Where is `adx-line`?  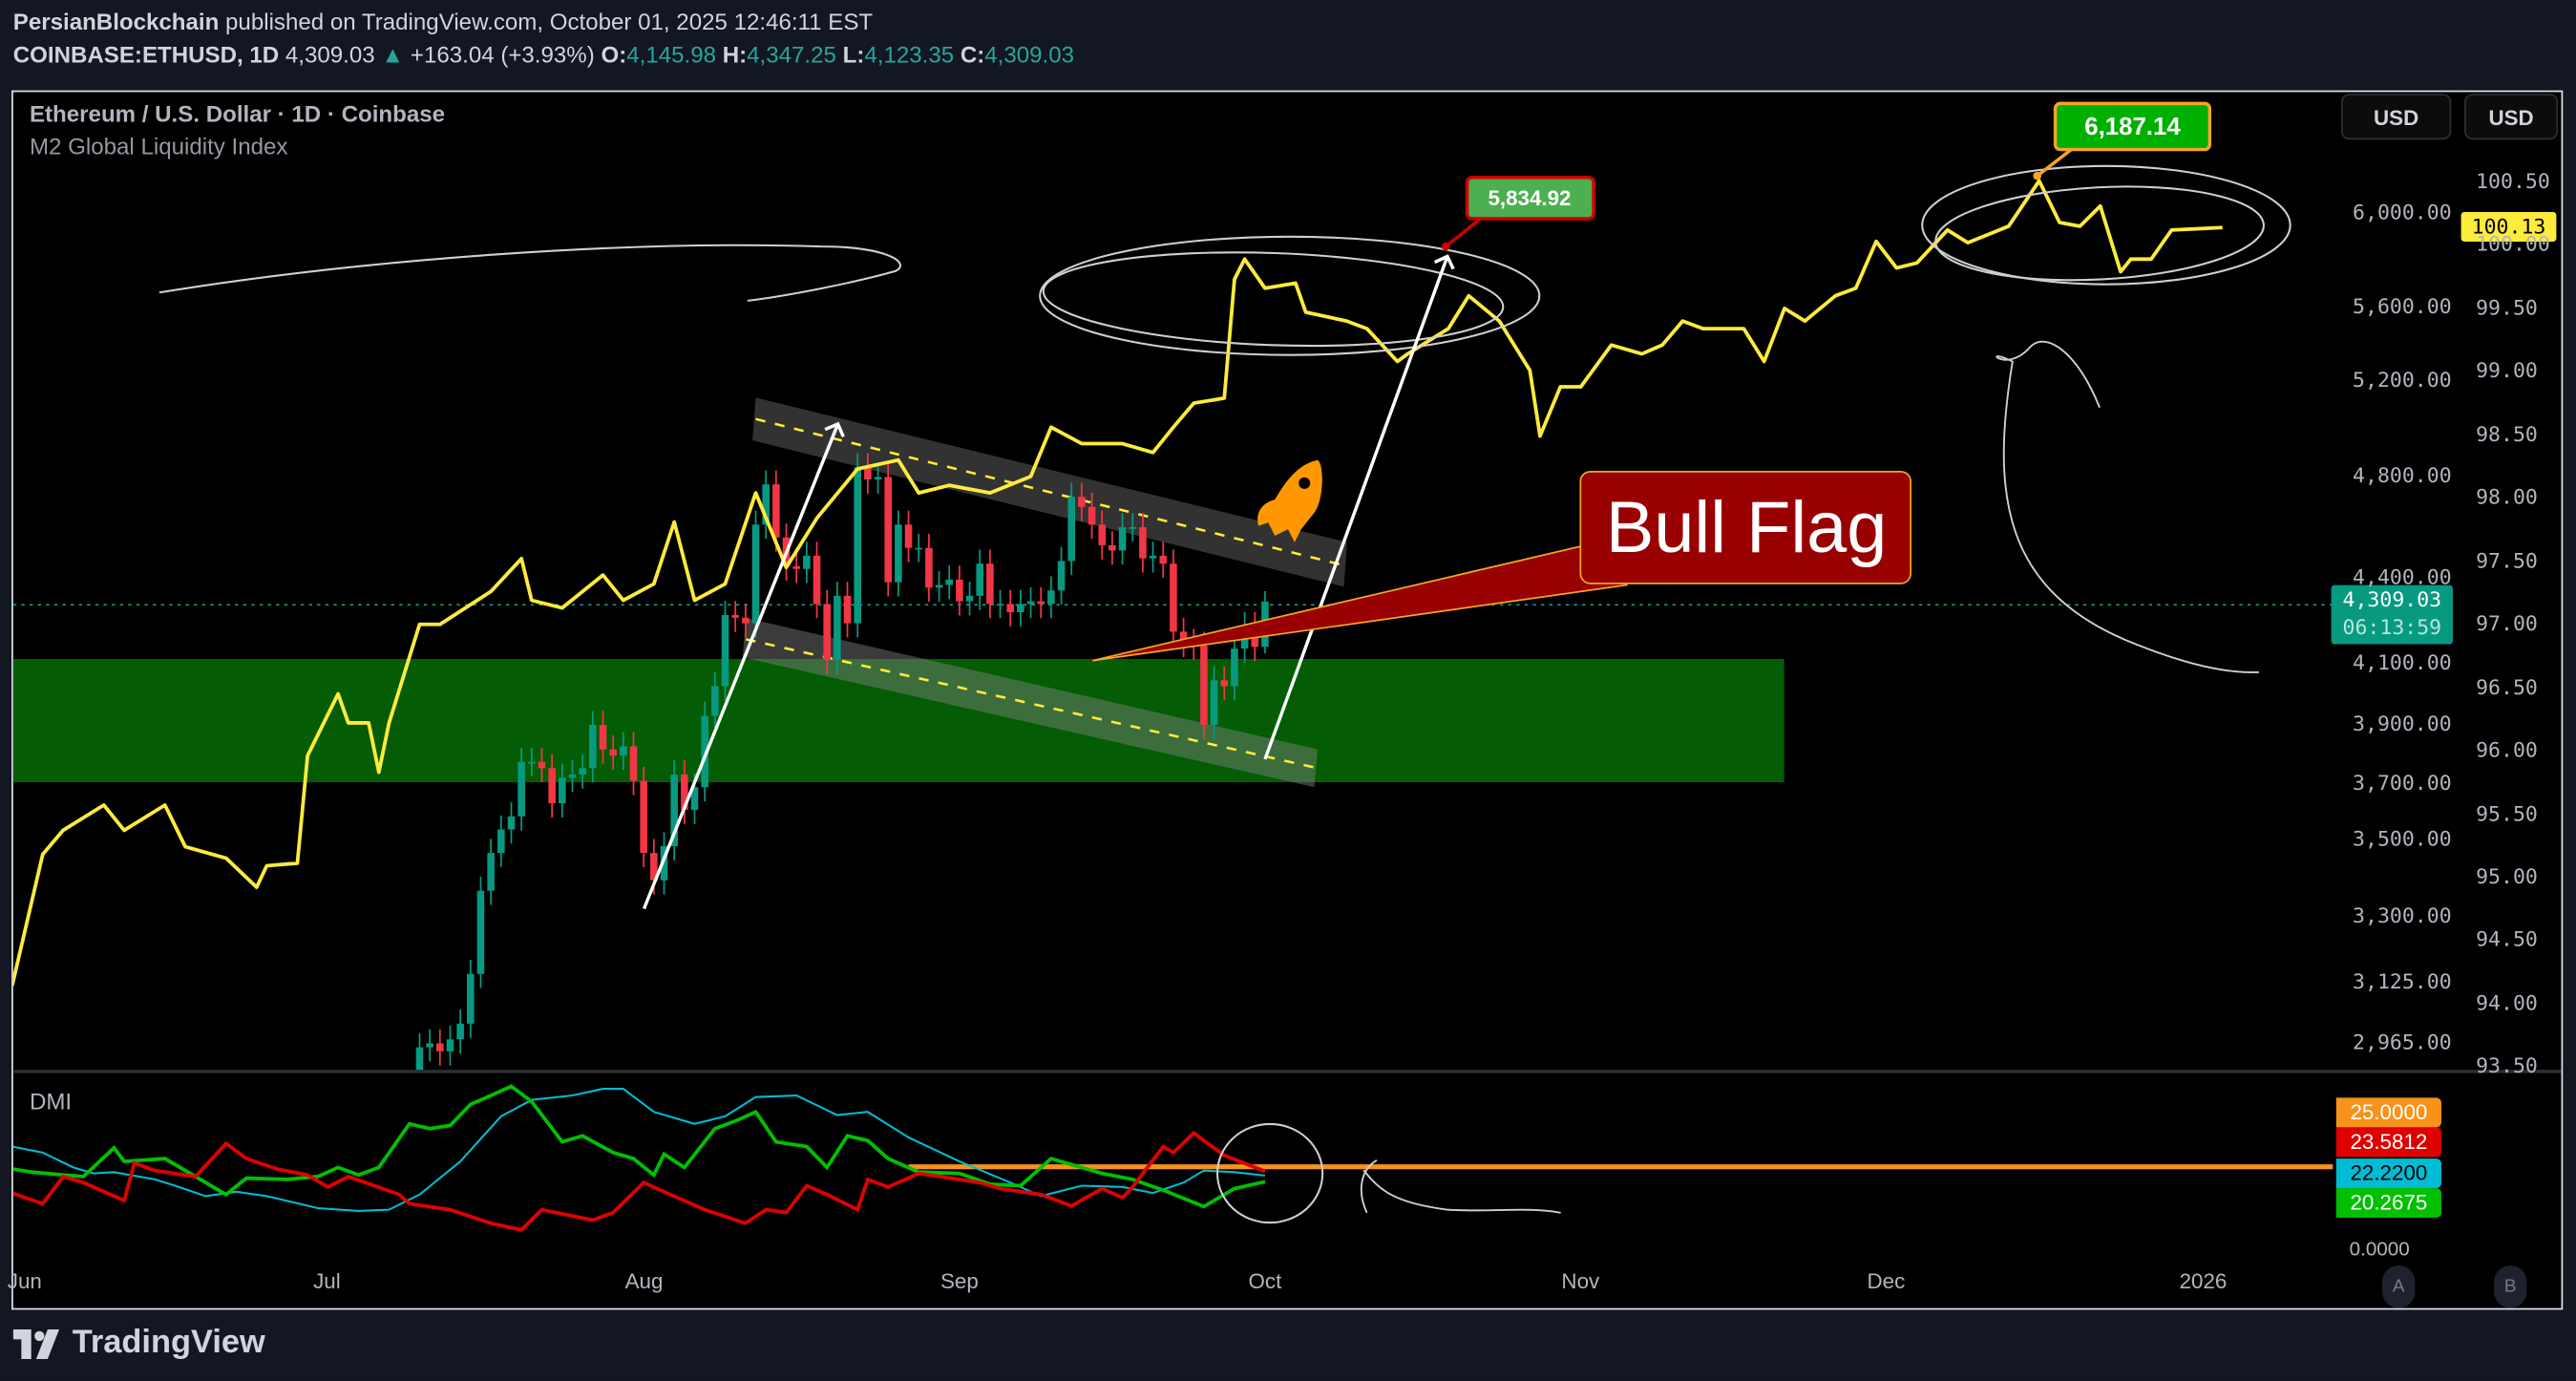
adx-line is located at coordinates (639, 1150).